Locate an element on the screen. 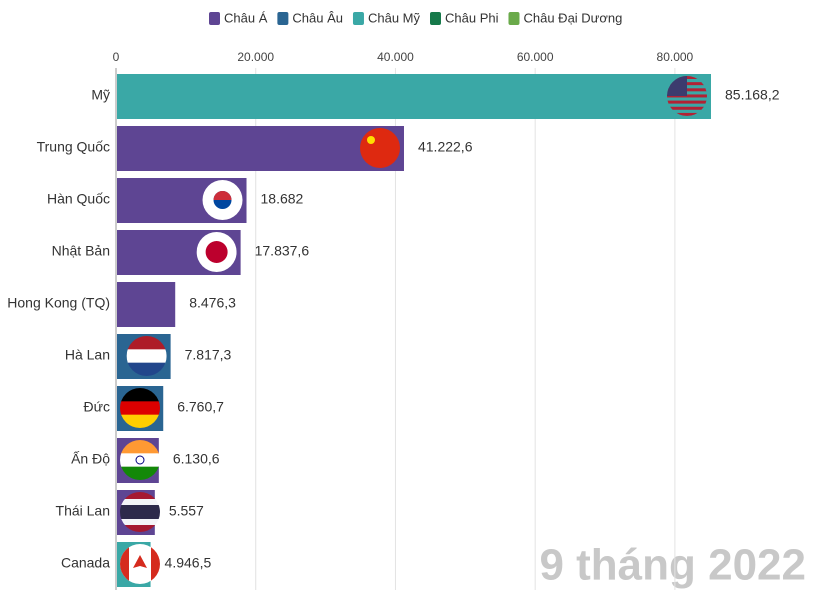 This screenshot has height=610, width=839. legend-label: Châu Mỹ is located at coordinates (394, 17).